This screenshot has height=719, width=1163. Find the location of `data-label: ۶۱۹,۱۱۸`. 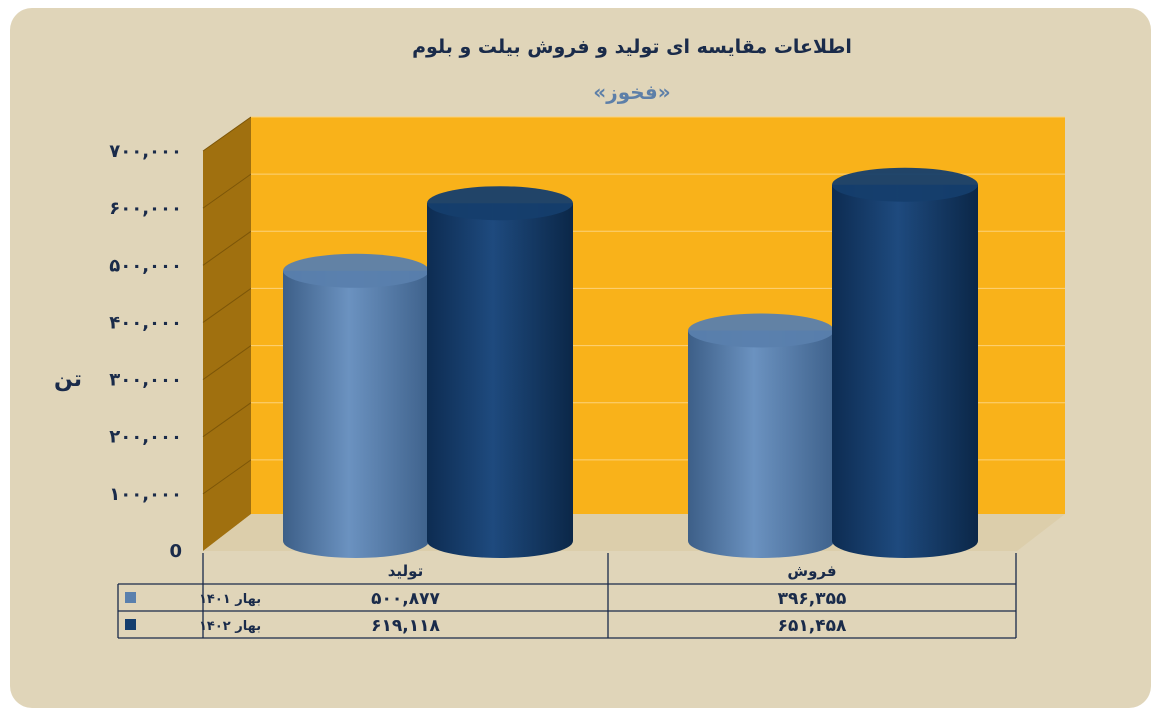

data-label: ۶۱۹,۱۱۸ is located at coordinates (405, 626).